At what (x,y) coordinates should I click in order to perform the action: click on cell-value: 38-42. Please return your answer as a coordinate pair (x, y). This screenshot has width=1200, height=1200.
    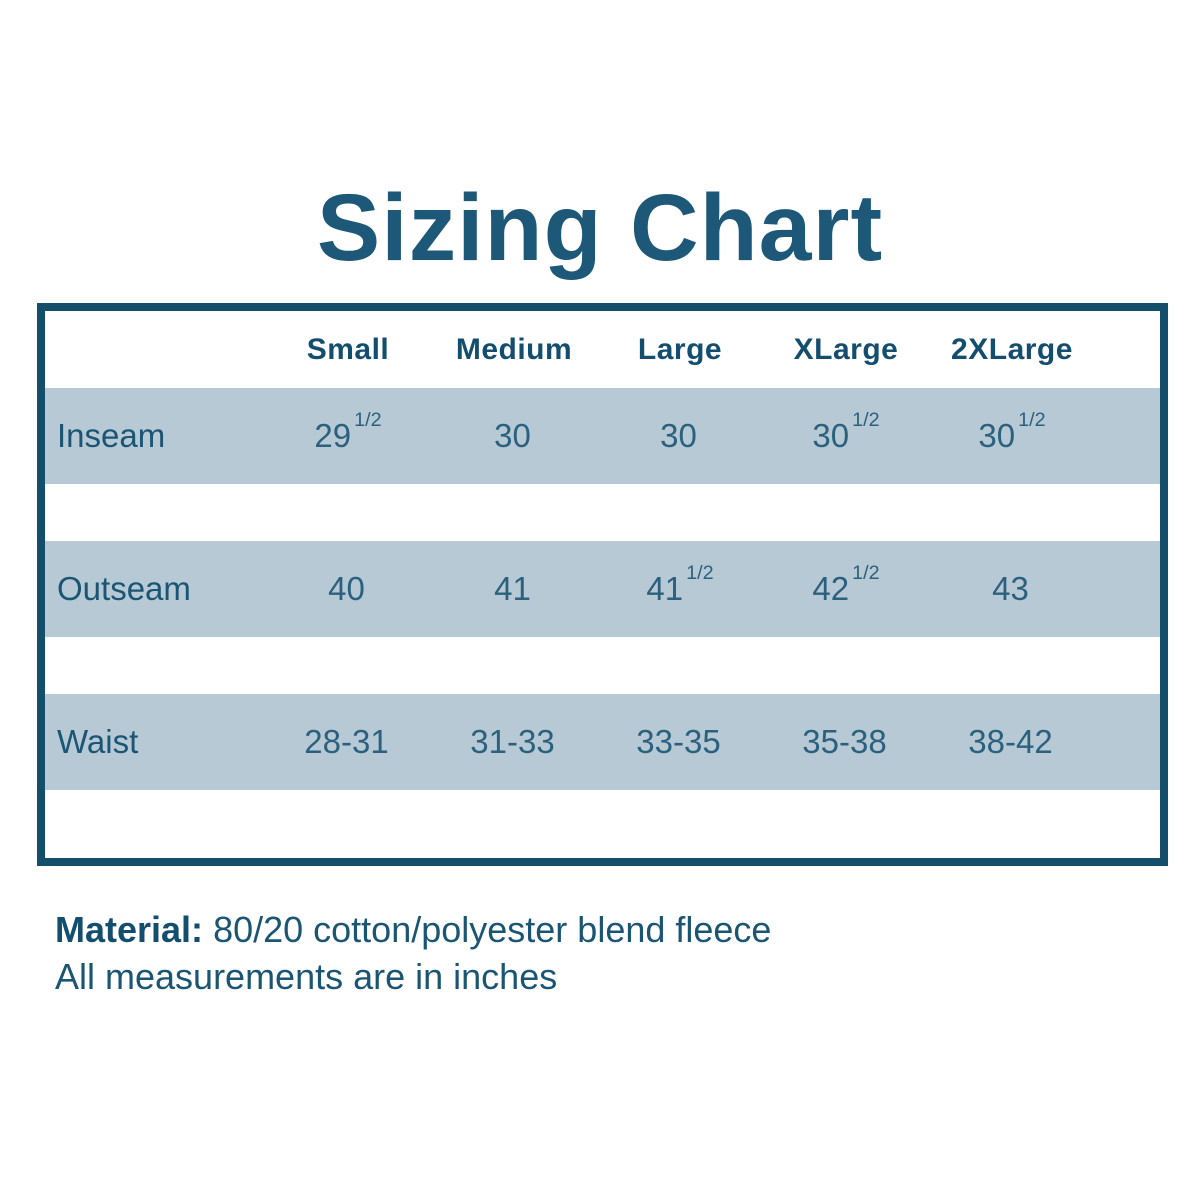
    Looking at the image, I should click on (1010, 741).